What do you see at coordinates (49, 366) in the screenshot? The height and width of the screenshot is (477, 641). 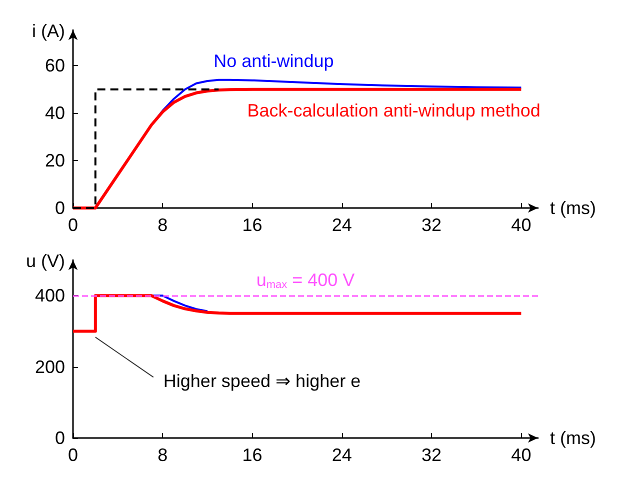 I see `y-tick-label: 200` at bounding box center [49, 366].